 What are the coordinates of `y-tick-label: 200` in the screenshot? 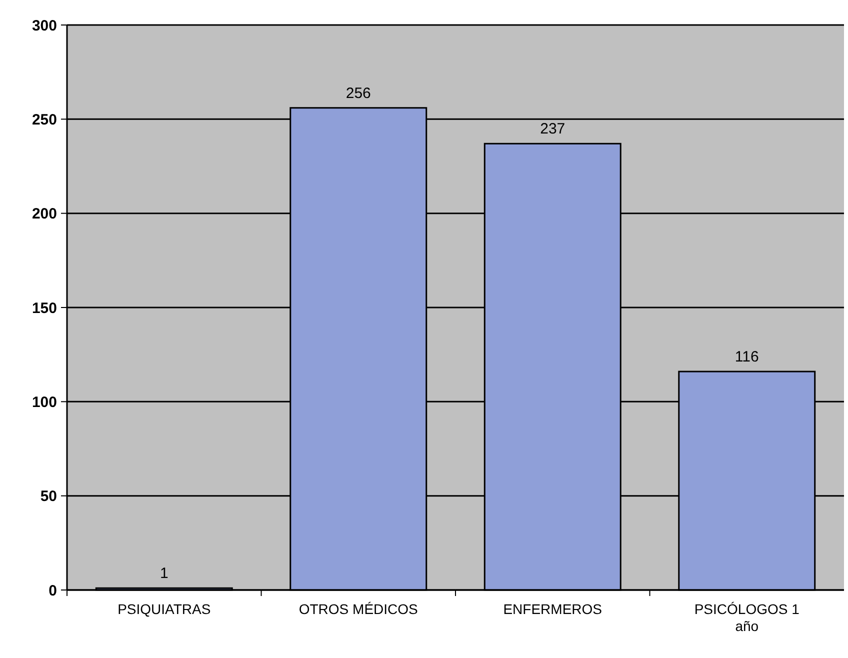 It's located at (44, 214).